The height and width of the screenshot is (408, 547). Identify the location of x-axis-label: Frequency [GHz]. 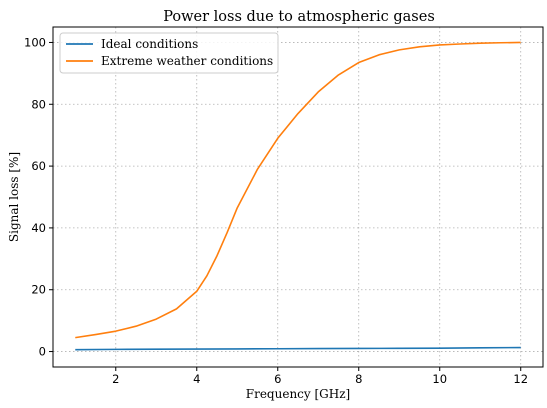
(298, 394).